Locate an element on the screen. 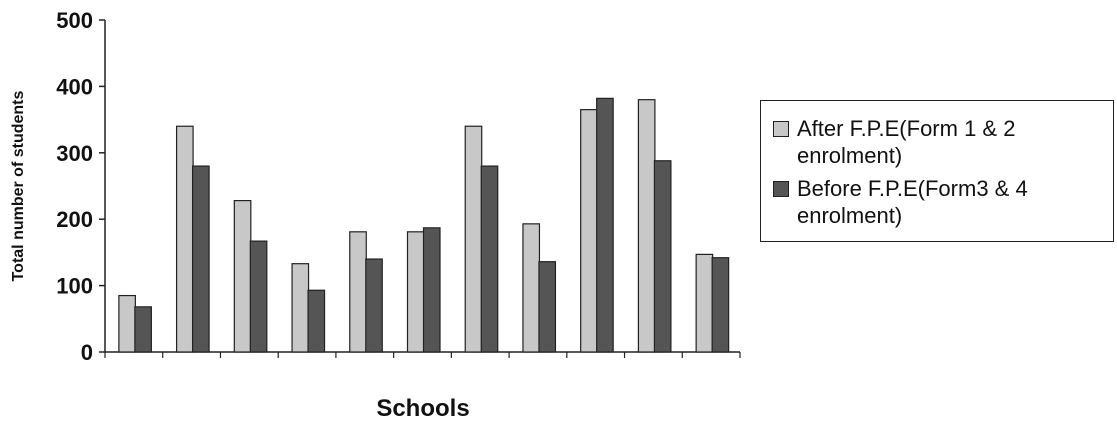  legend-swatch-before is located at coordinates (781, 189).